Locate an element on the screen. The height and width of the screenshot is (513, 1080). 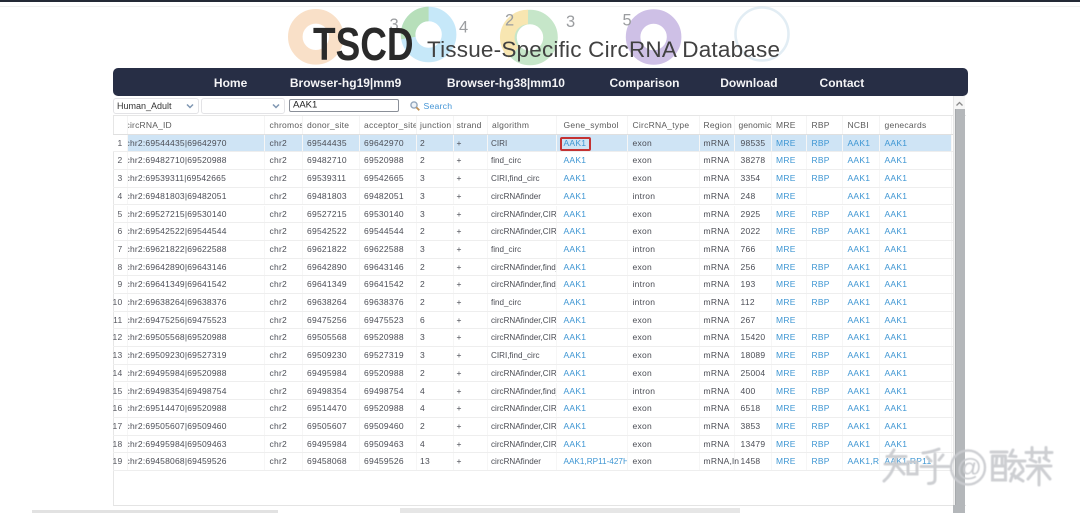
svg-text: 4 is located at coordinates (463, 28).